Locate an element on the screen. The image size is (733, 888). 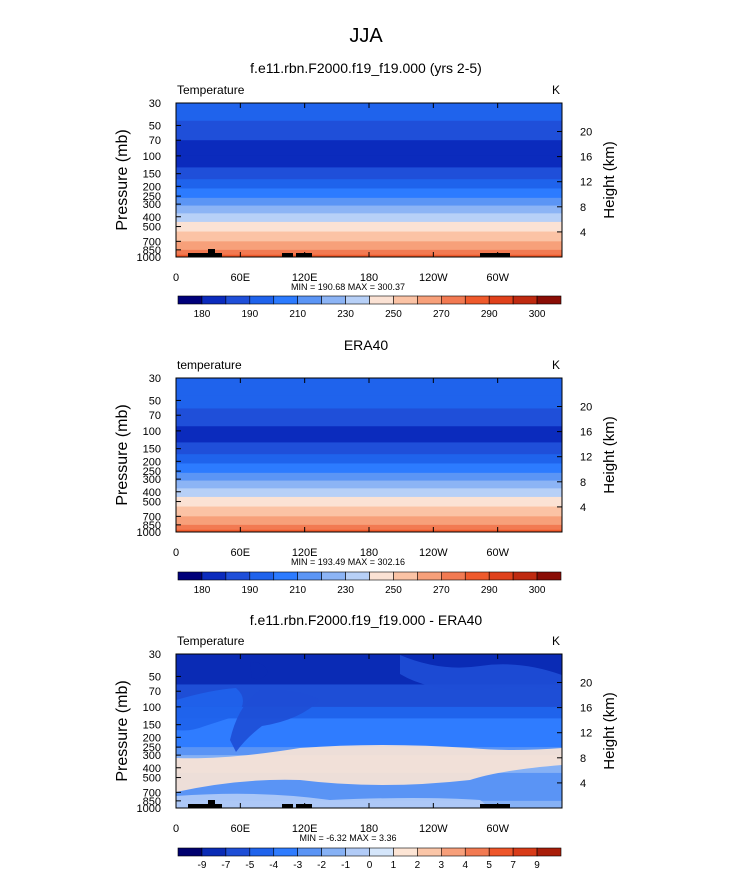
y-tick-label: 700 is located at coordinates (152, 517).